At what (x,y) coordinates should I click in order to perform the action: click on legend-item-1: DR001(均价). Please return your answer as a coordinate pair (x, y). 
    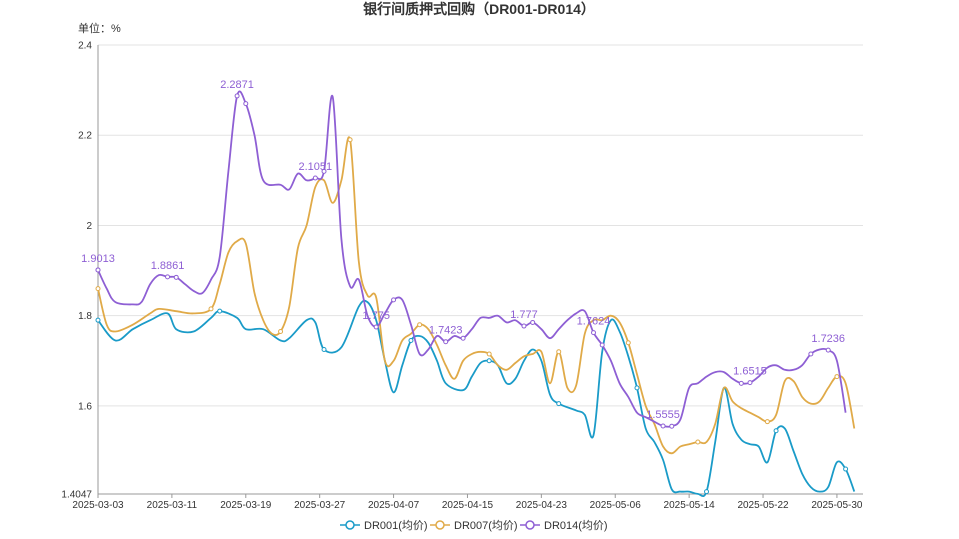
    Looking at the image, I should click on (384, 525).